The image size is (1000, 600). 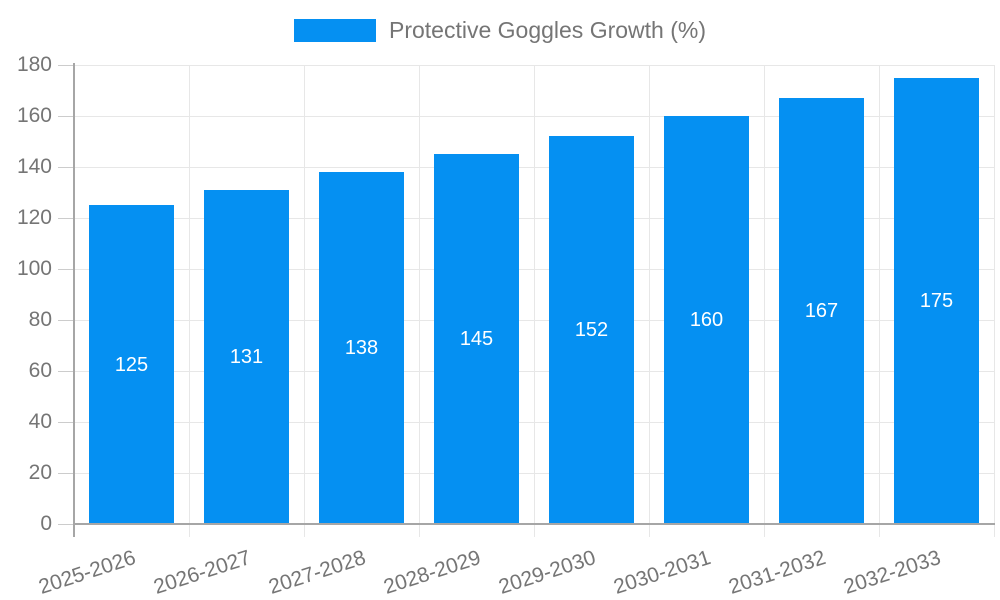 I want to click on legend-swatch, so click(x=334, y=30).